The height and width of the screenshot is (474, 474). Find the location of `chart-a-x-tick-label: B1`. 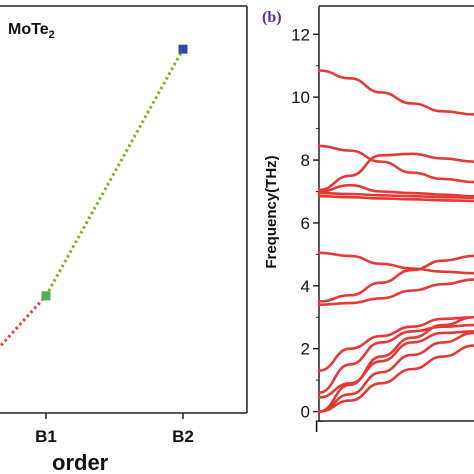

chart-a-x-tick-label: B1 is located at coordinates (46, 436).